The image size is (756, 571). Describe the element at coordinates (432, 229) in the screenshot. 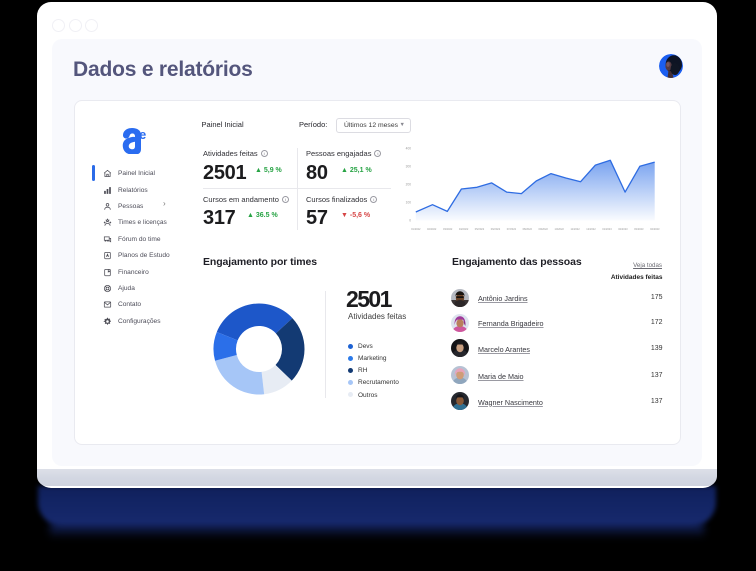

I see `svg-text: 02/2022` at that location.